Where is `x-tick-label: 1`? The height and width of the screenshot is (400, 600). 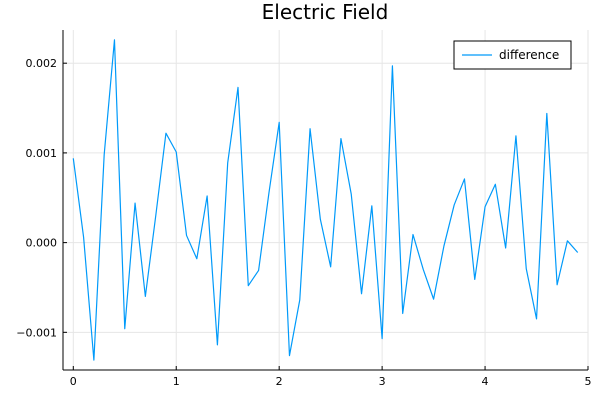
x-tick-label: 1 is located at coordinates (176, 381).